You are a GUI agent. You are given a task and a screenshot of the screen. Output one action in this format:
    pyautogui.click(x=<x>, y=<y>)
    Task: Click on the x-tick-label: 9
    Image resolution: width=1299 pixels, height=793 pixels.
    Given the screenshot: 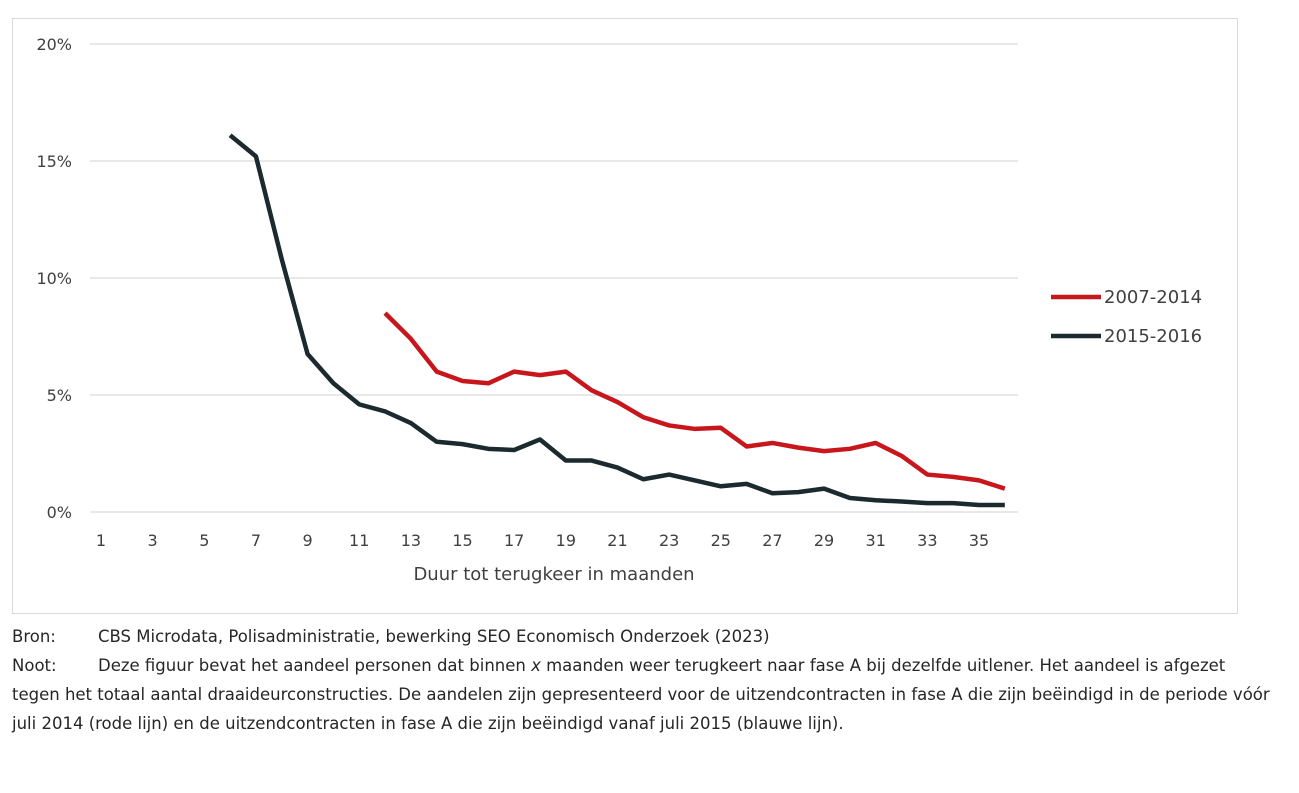 What is the action you would take?
    pyautogui.click(x=307, y=540)
    